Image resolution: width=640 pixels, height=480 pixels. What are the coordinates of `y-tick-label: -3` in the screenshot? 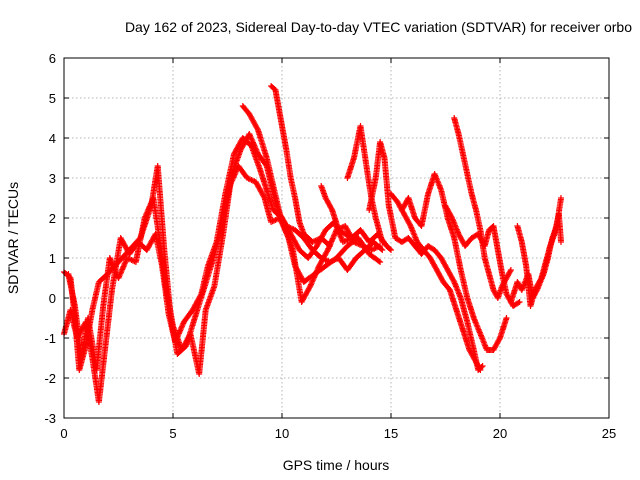 It's located at (50, 418).